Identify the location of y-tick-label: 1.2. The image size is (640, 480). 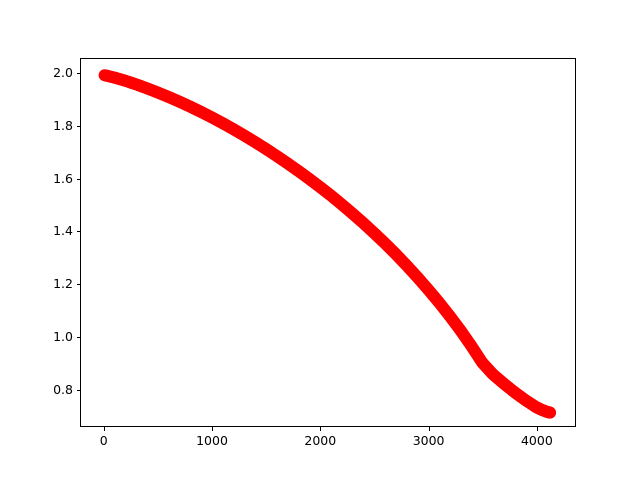
(63, 283).